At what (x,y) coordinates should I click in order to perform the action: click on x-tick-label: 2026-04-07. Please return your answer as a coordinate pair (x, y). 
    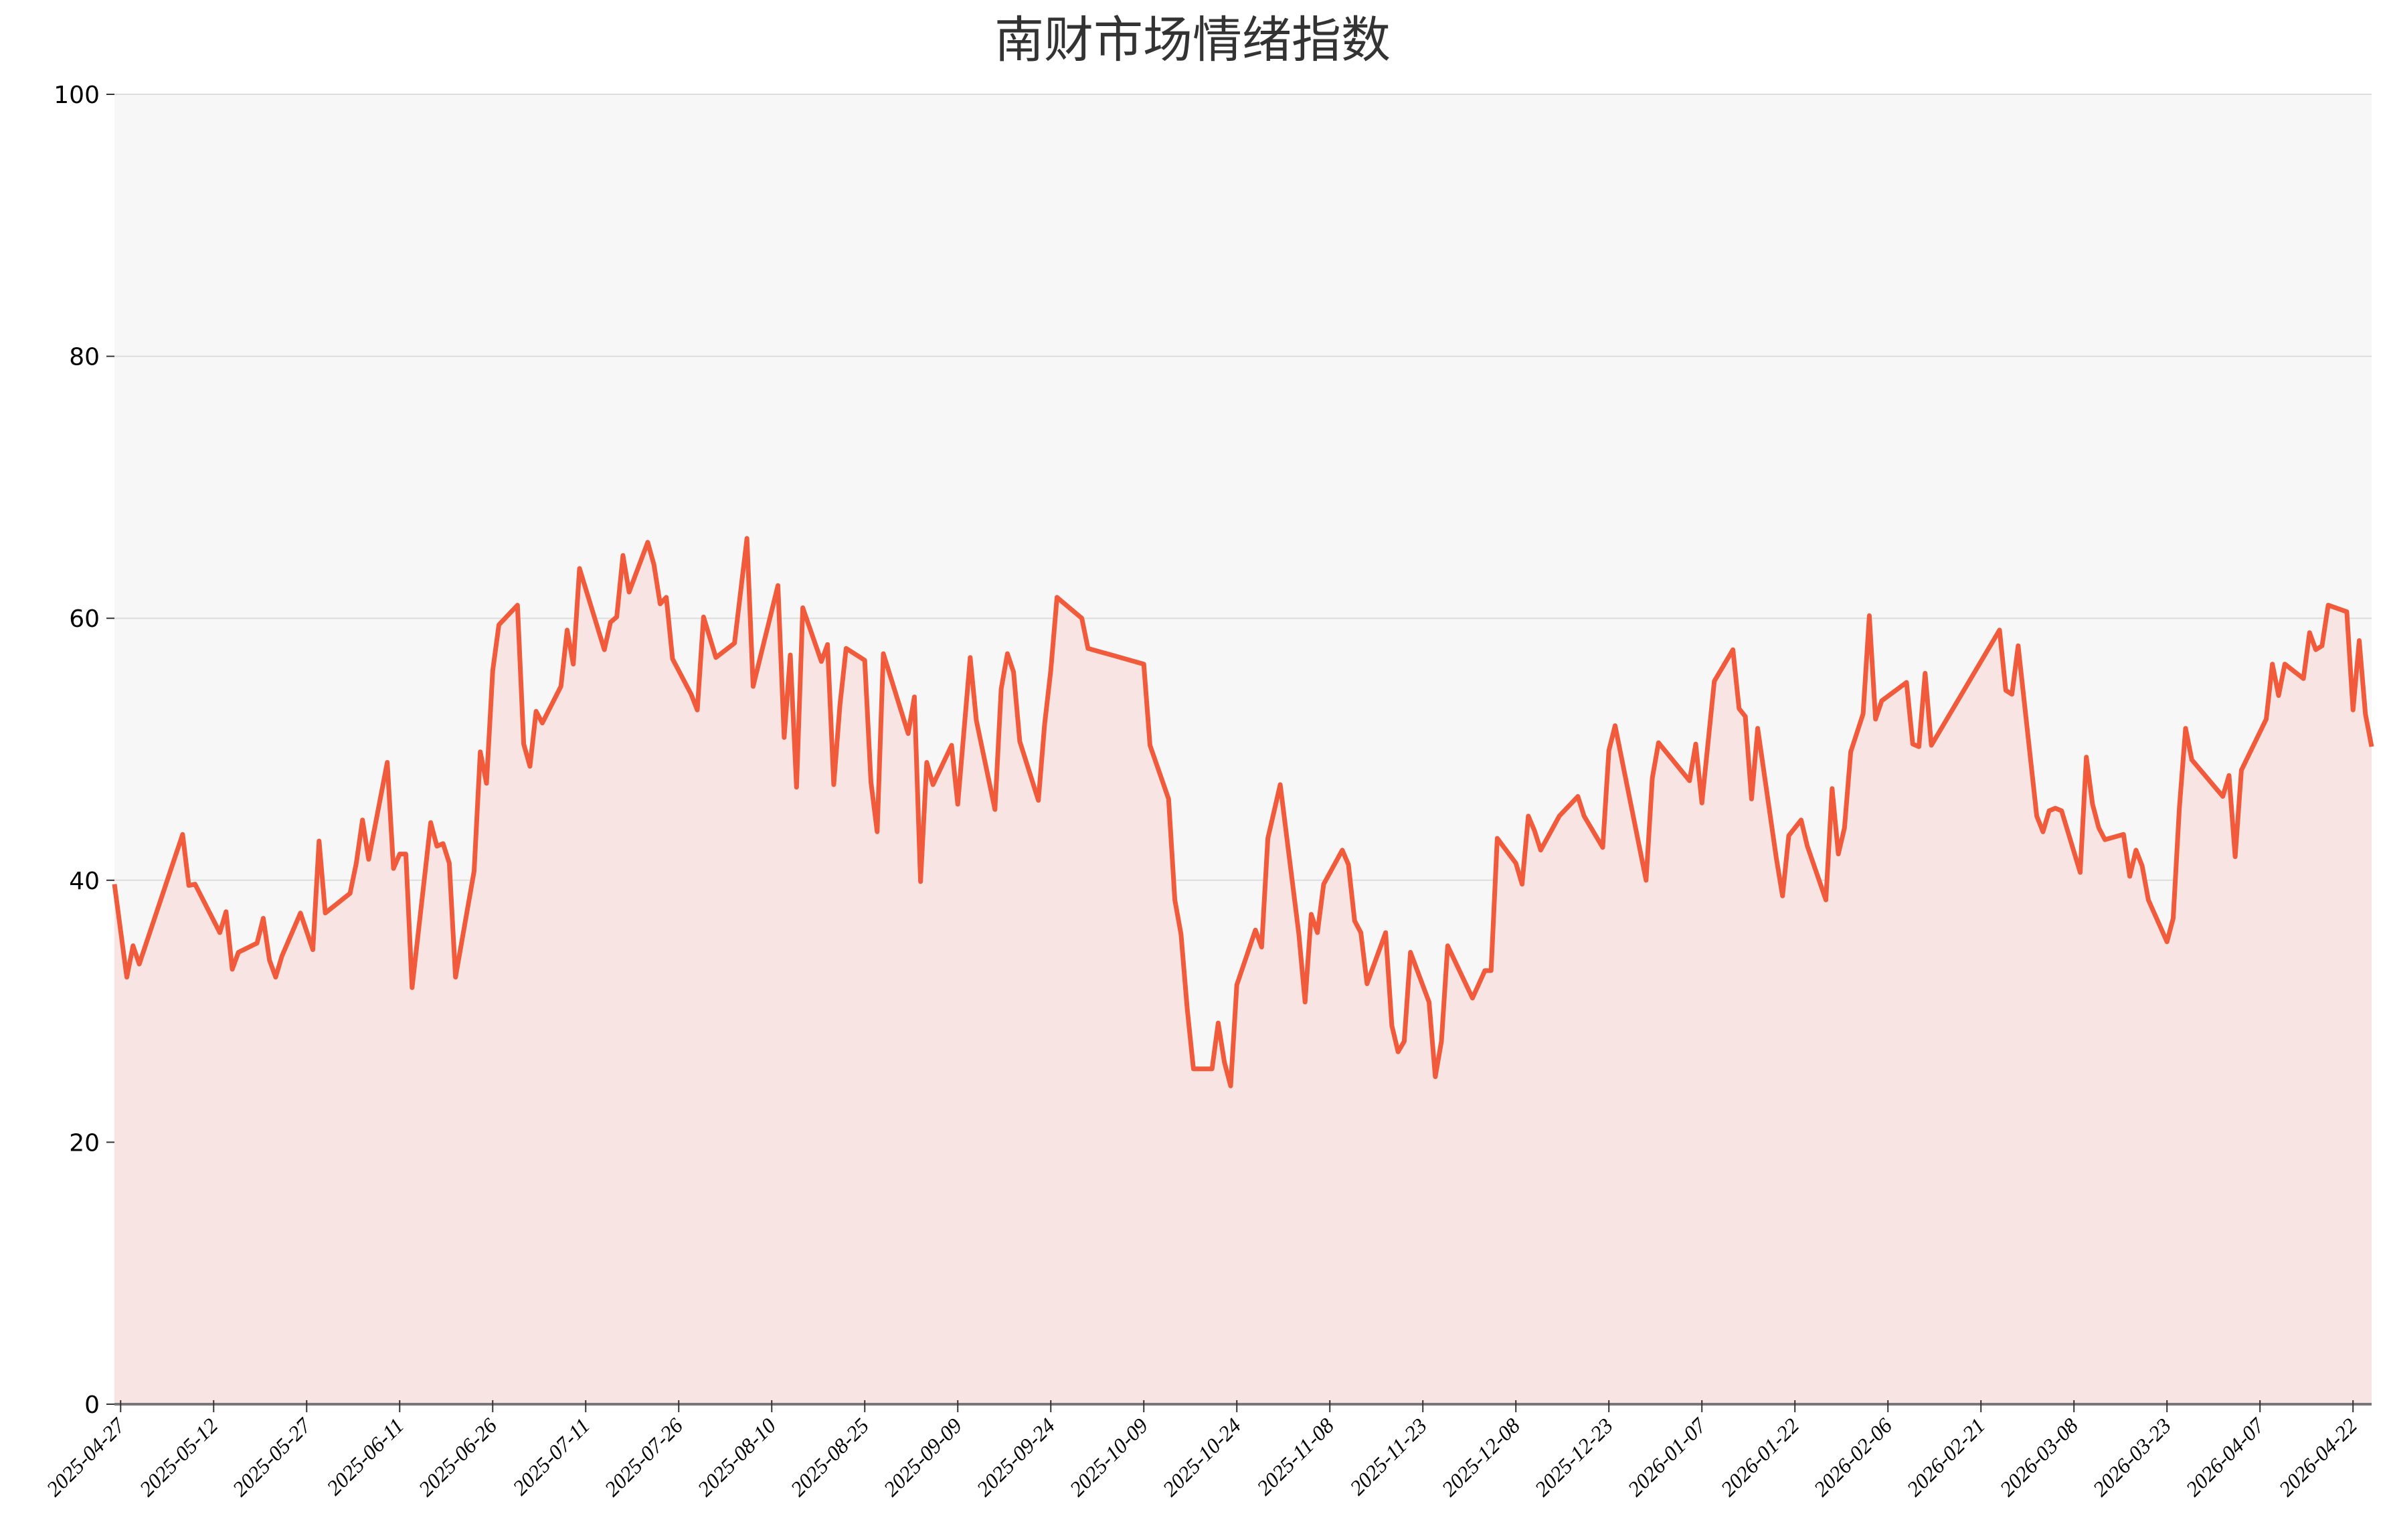
    Looking at the image, I should click on (2225, 1456).